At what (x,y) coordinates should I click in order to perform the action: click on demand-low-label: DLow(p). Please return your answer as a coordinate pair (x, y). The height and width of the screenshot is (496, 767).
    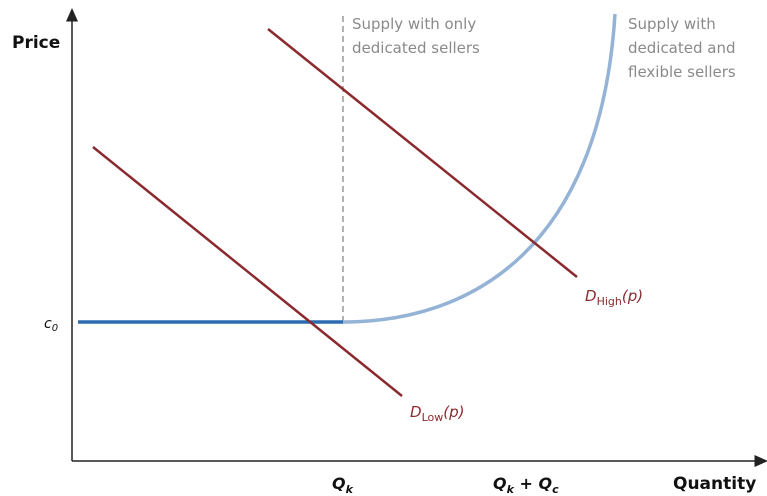
    Looking at the image, I should click on (437, 413).